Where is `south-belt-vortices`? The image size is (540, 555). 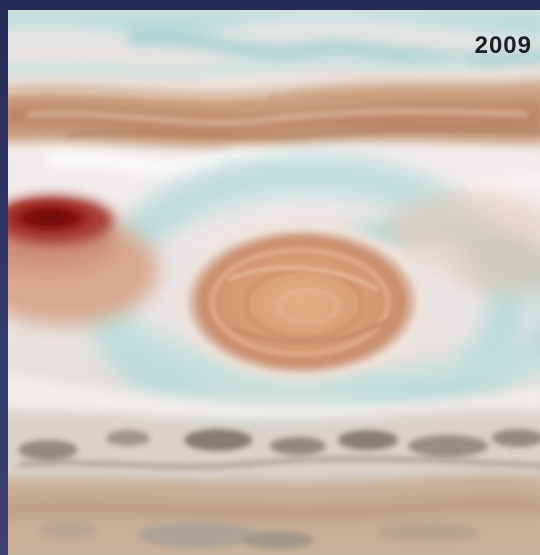
south-belt-vortices is located at coordinates (278, 449).